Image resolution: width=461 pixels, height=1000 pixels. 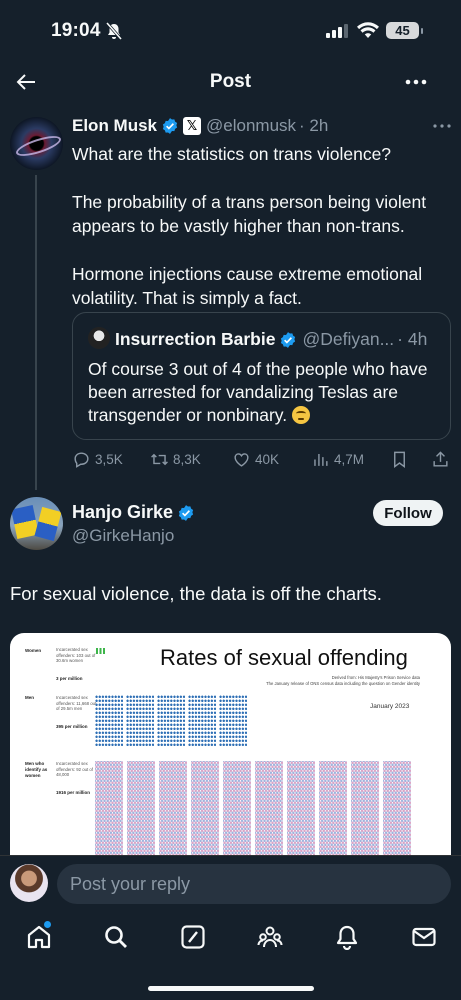 What do you see at coordinates (29, 883) in the screenshot?
I see `my-avatar` at bounding box center [29, 883].